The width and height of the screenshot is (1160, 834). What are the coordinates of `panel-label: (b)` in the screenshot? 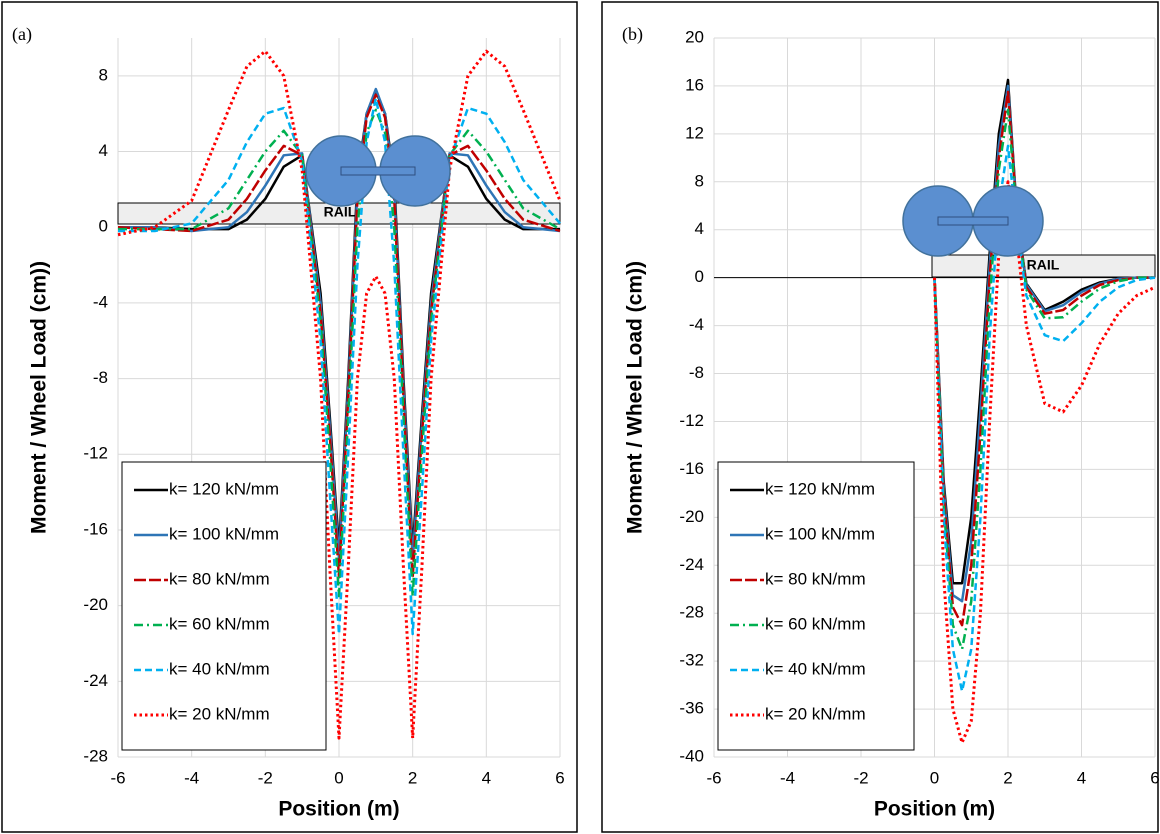 It's located at (632, 34).